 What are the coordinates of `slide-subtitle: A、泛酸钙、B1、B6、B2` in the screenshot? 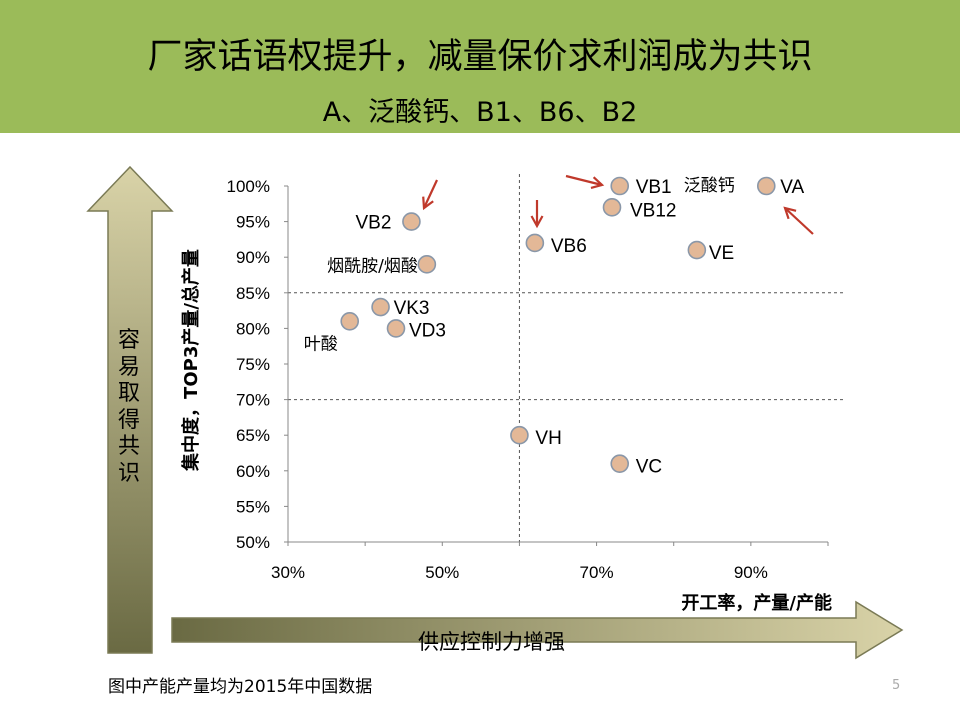 It's located at (480, 112).